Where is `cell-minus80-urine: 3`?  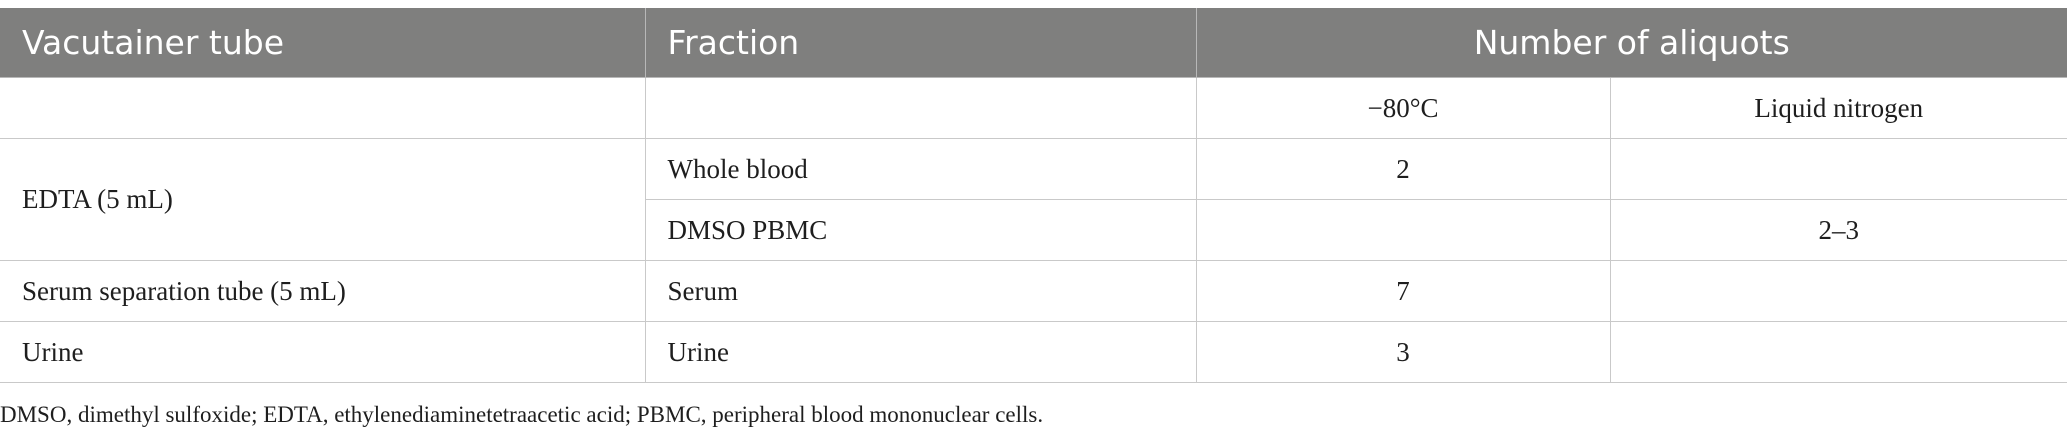 cell-minus80-urine: 3 is located at coordinates (1403, 352).